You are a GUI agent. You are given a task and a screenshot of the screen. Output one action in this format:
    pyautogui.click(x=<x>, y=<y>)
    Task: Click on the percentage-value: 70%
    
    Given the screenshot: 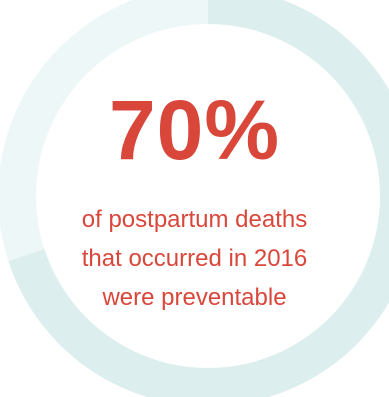 What is the action you would take?
    pyautogui.click(x=194, y=130)
    